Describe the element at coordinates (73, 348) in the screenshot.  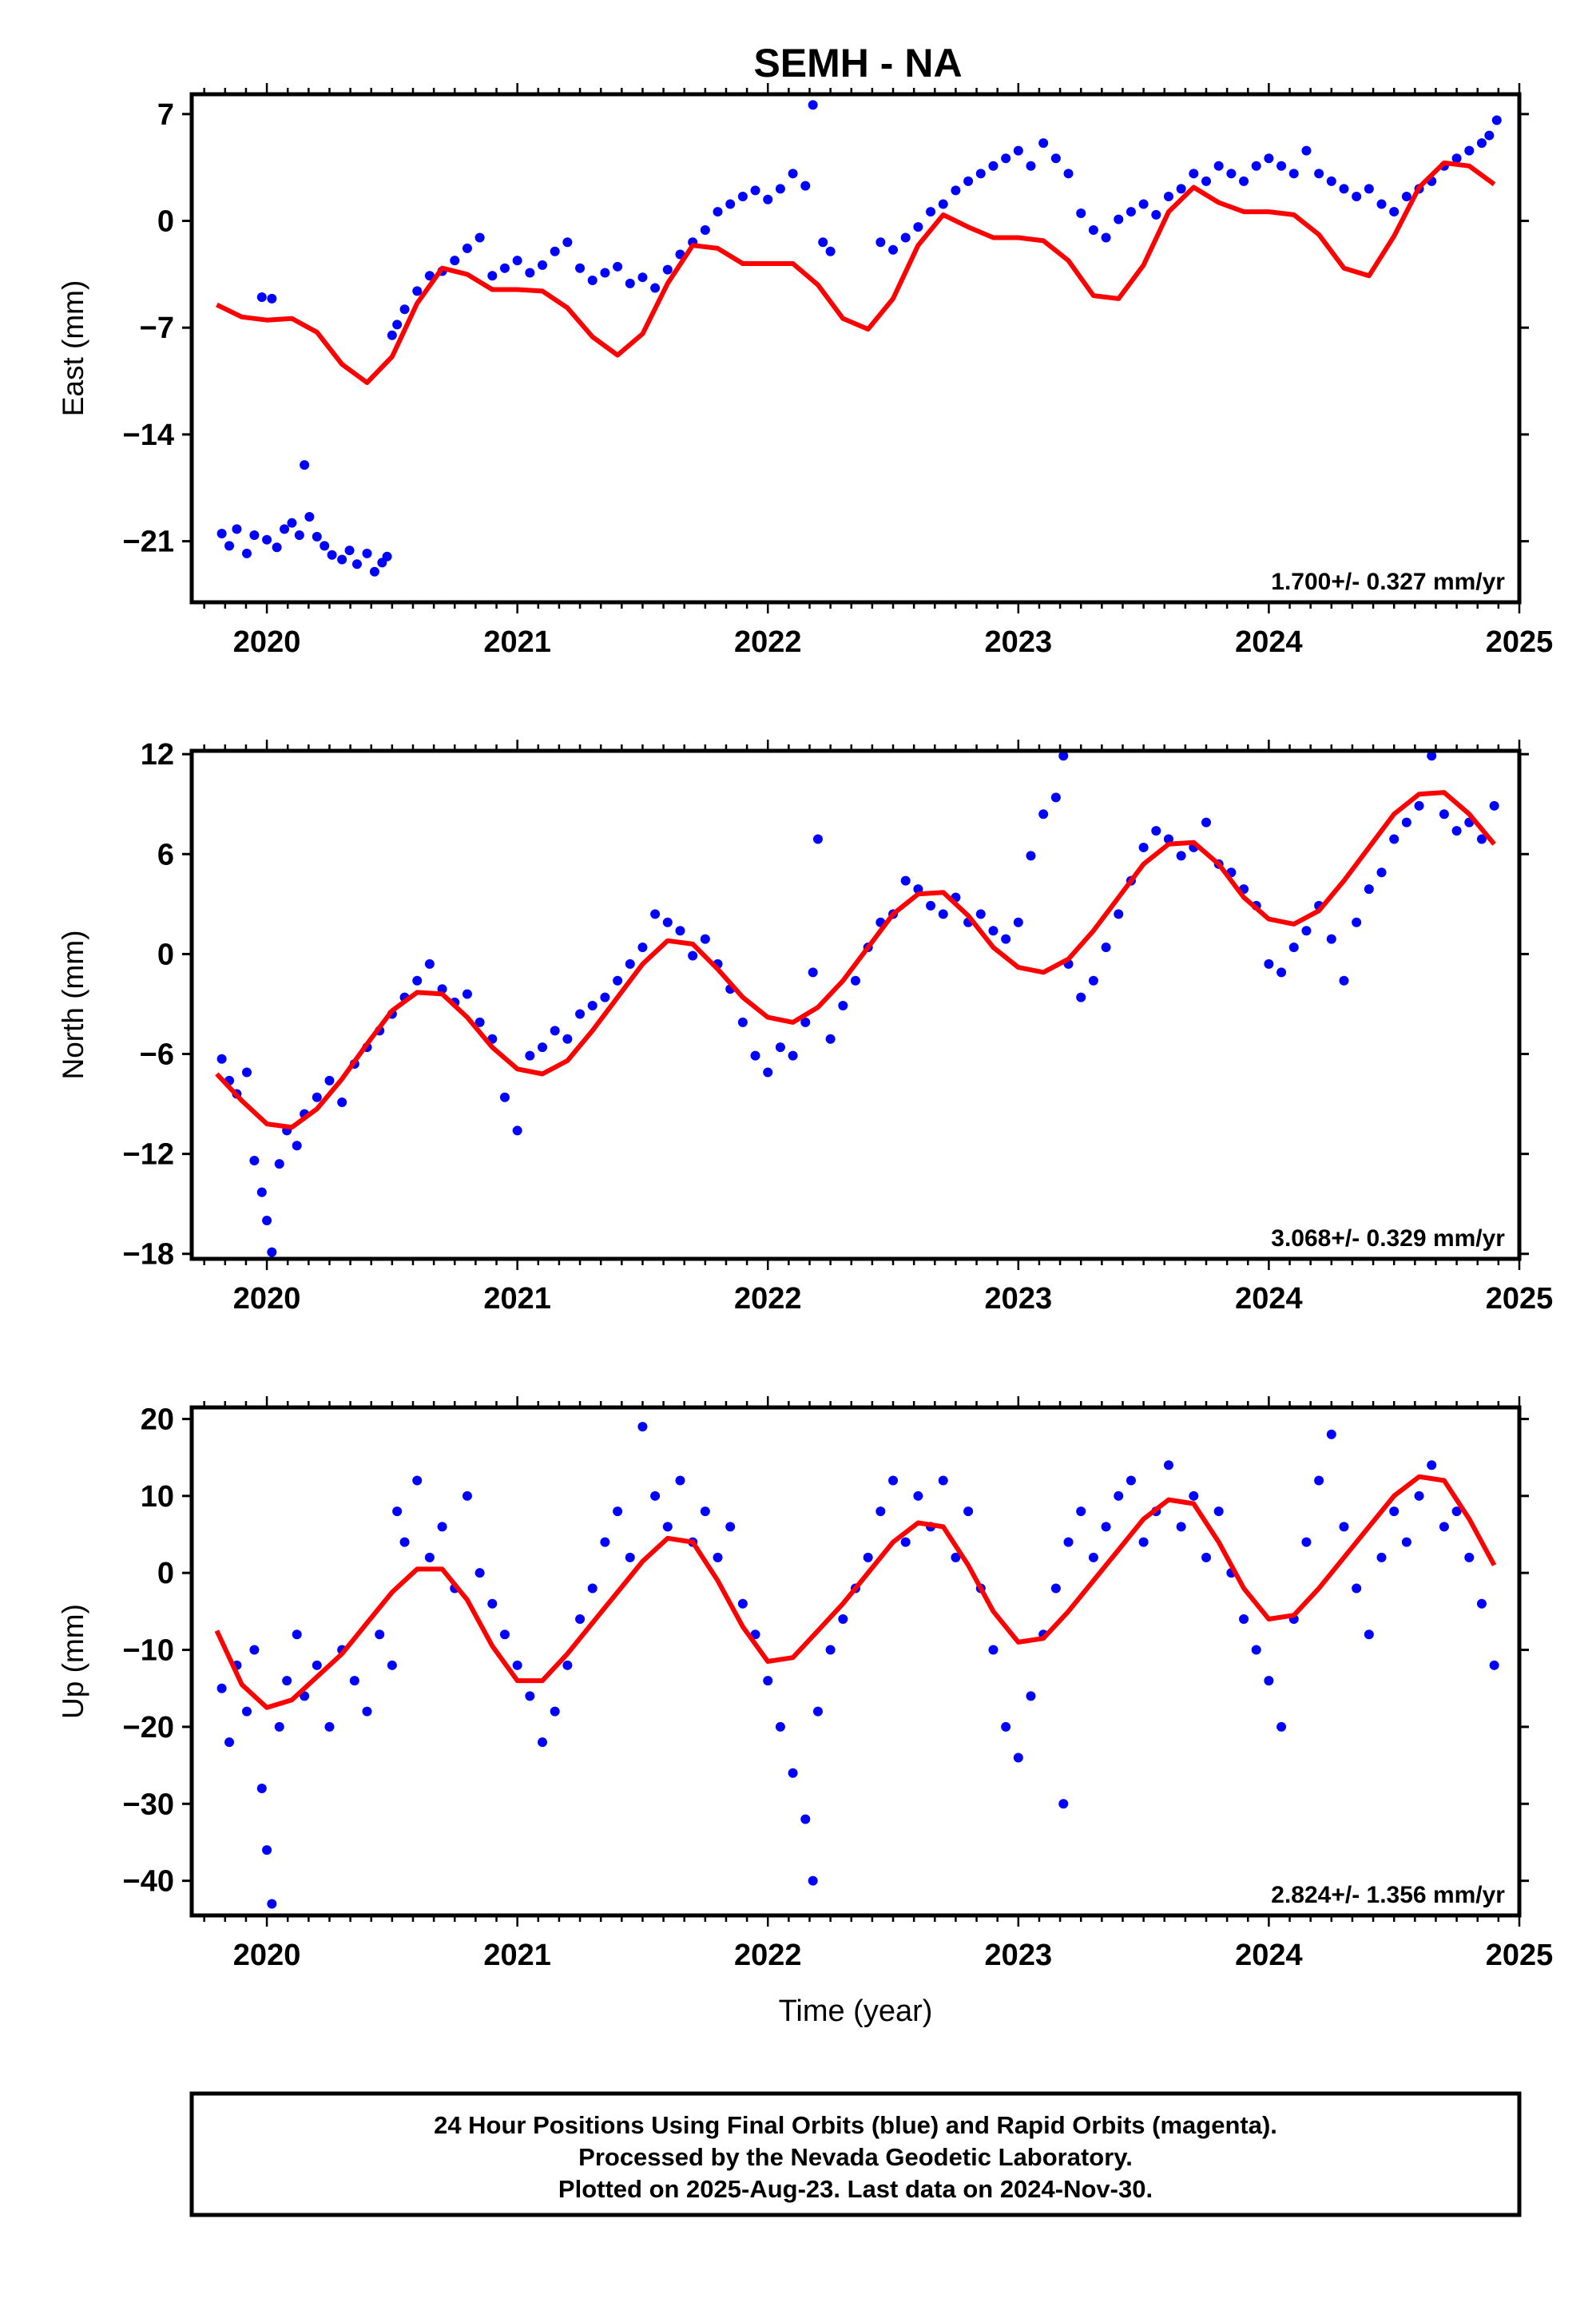
I see `east-y-axis-label: East (mm)` at that location.